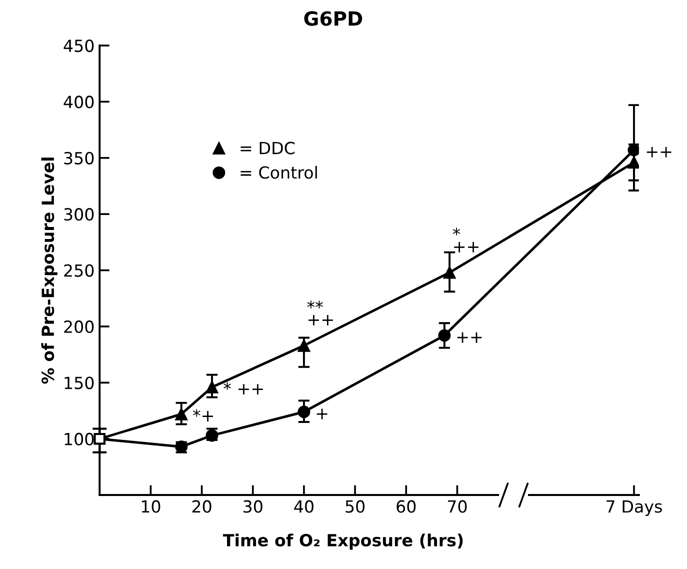 The width and height of the screenshot is (687, 569). What do you see at coordinates (49, 271) in the screenshot?
I see `y-axis-title: % of Pre-Exposure Level` at bounding box center [49, 271].